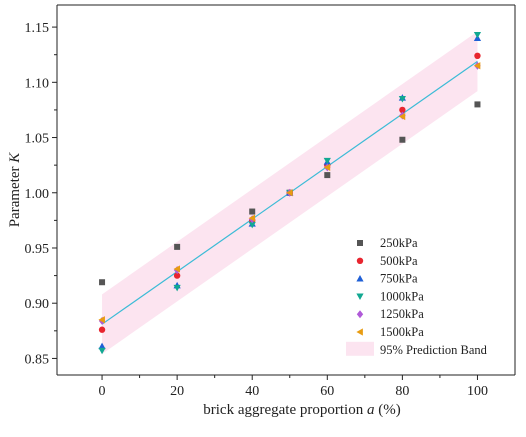 This screenshot has height=437, width=526. Describe the element at coordinates (37, 304) in the screenshot. I see `y-tick-label: 0.90` at that location.